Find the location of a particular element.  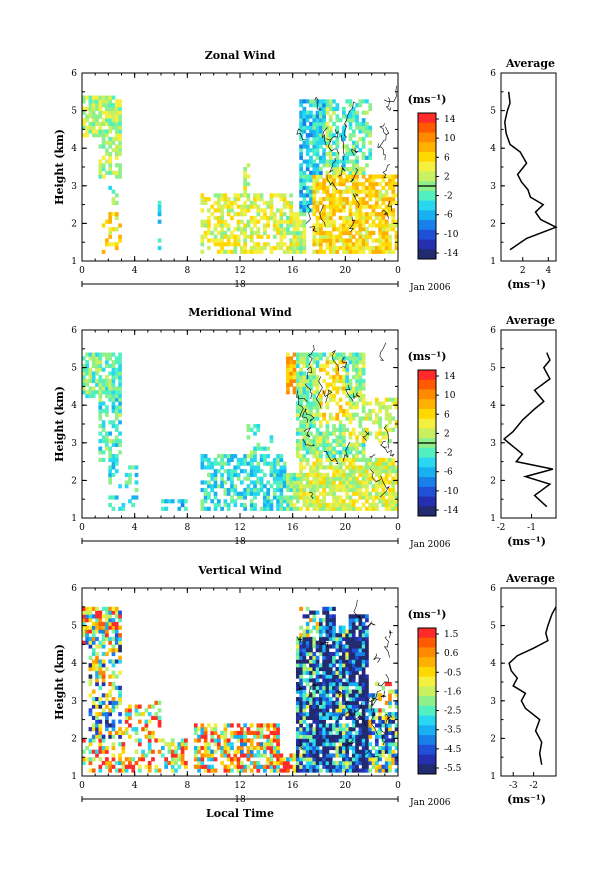

heatmap-cells is located at coordinates (240, 174).